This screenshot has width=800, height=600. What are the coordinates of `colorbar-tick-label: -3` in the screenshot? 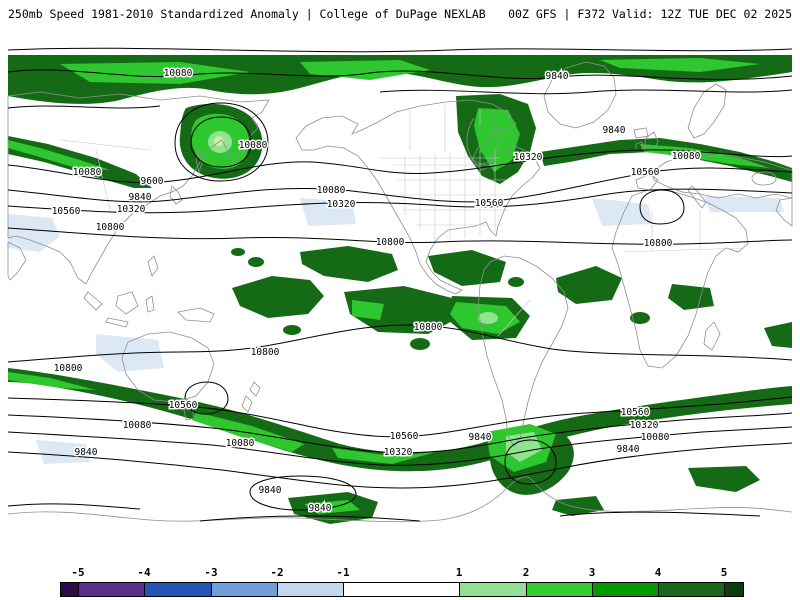 It's located at (211, 572).